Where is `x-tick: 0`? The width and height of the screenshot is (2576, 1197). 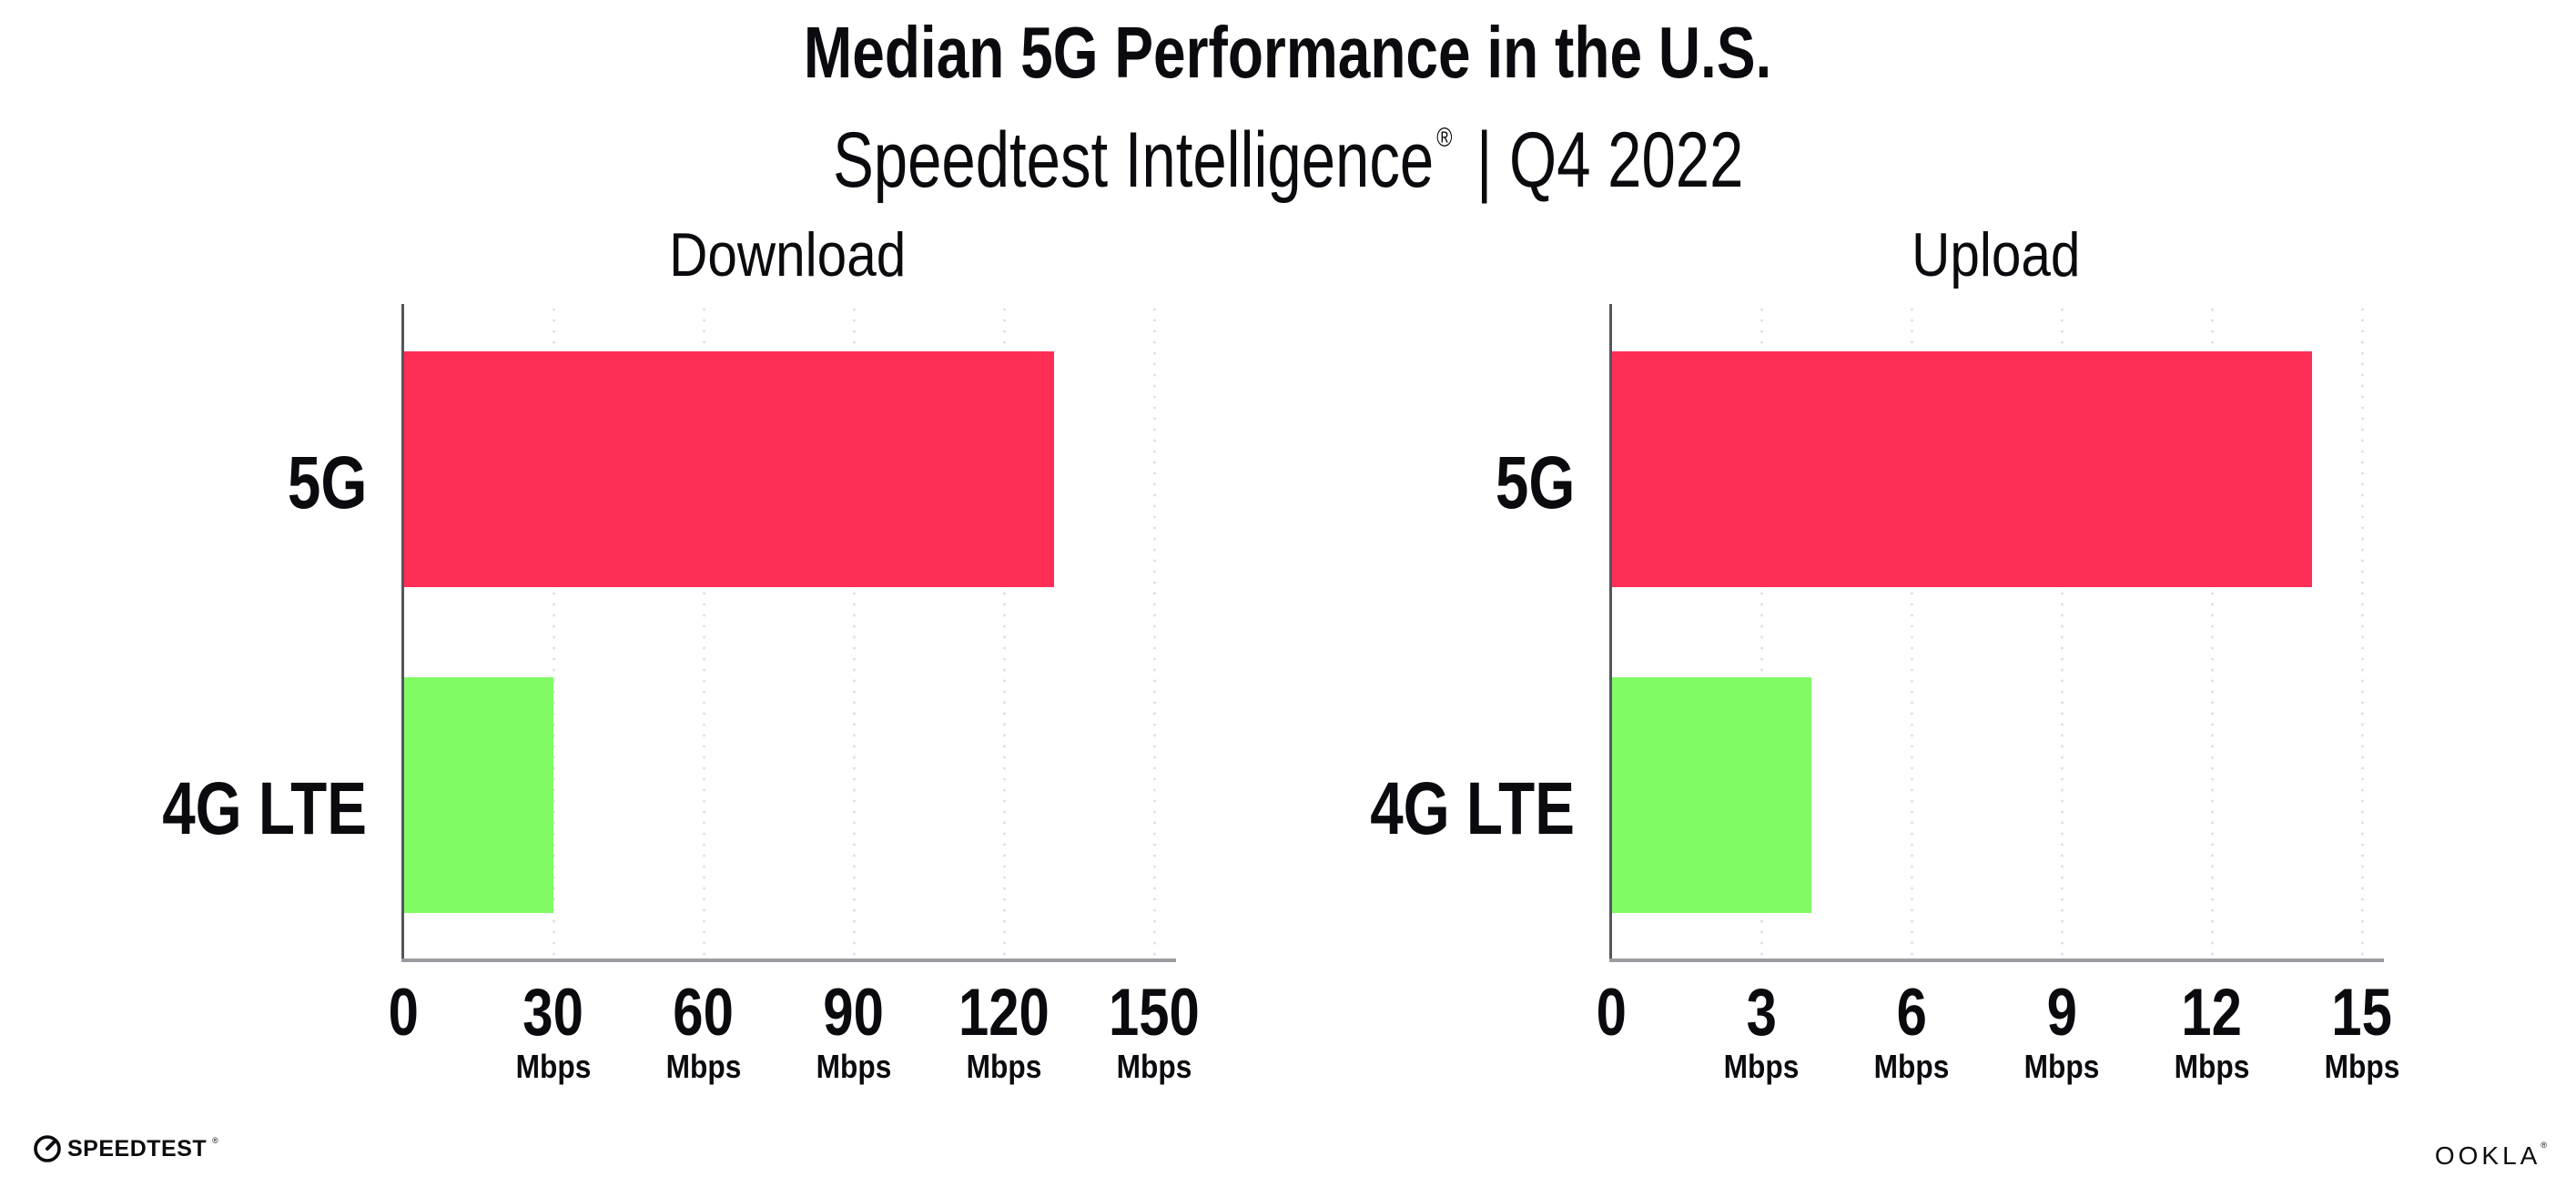 x-tick: 0 is located at coordinates (403, 1012).